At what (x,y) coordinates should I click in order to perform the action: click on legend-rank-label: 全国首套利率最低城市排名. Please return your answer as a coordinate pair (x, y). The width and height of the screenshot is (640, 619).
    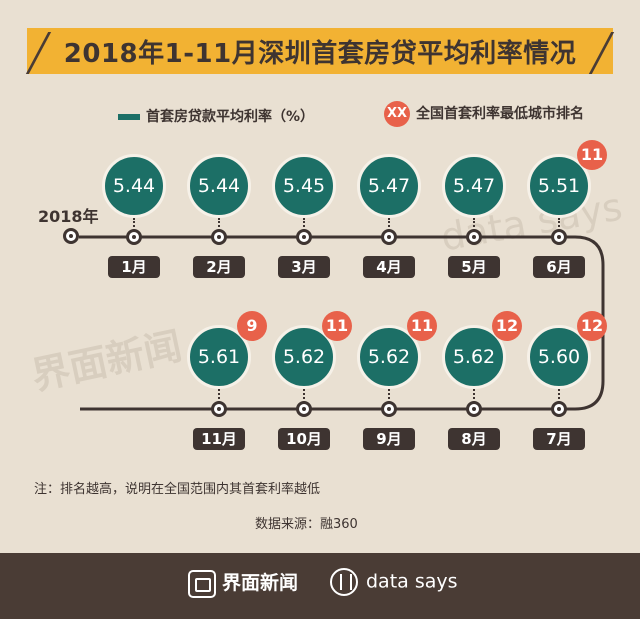
    Looking at the image, I should click on (500, 114).